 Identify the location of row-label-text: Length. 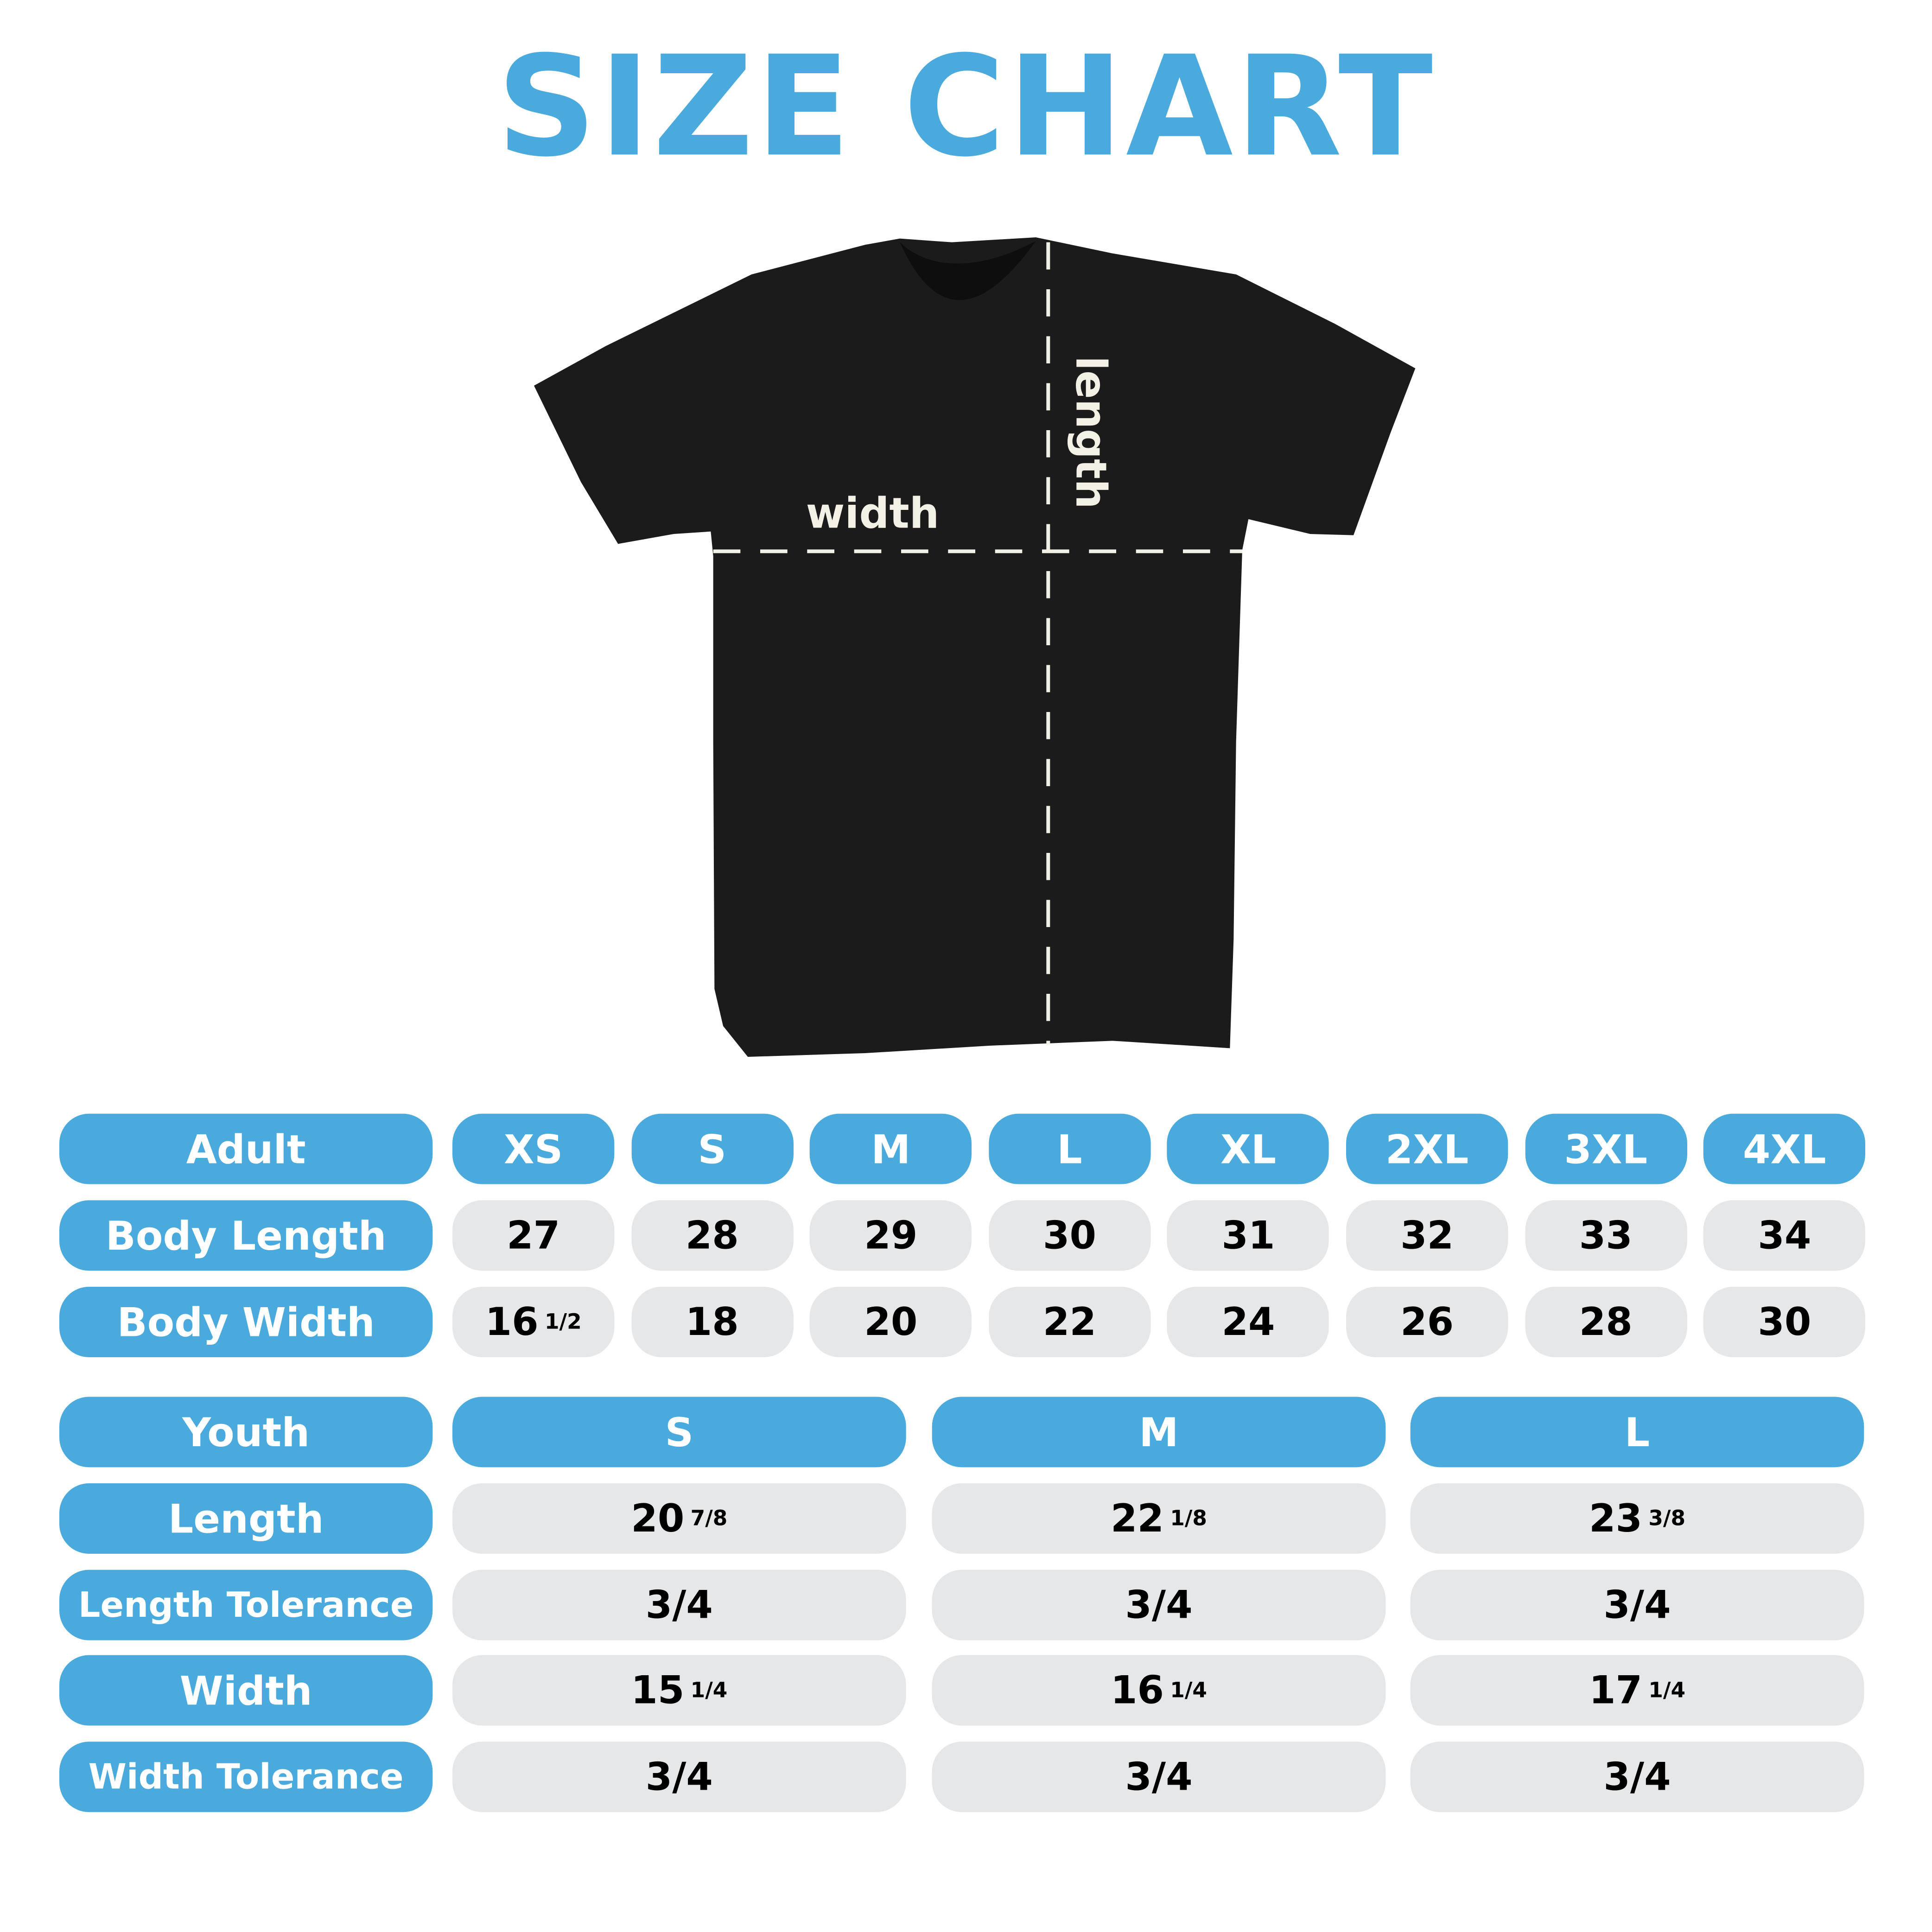
(246, 1518).